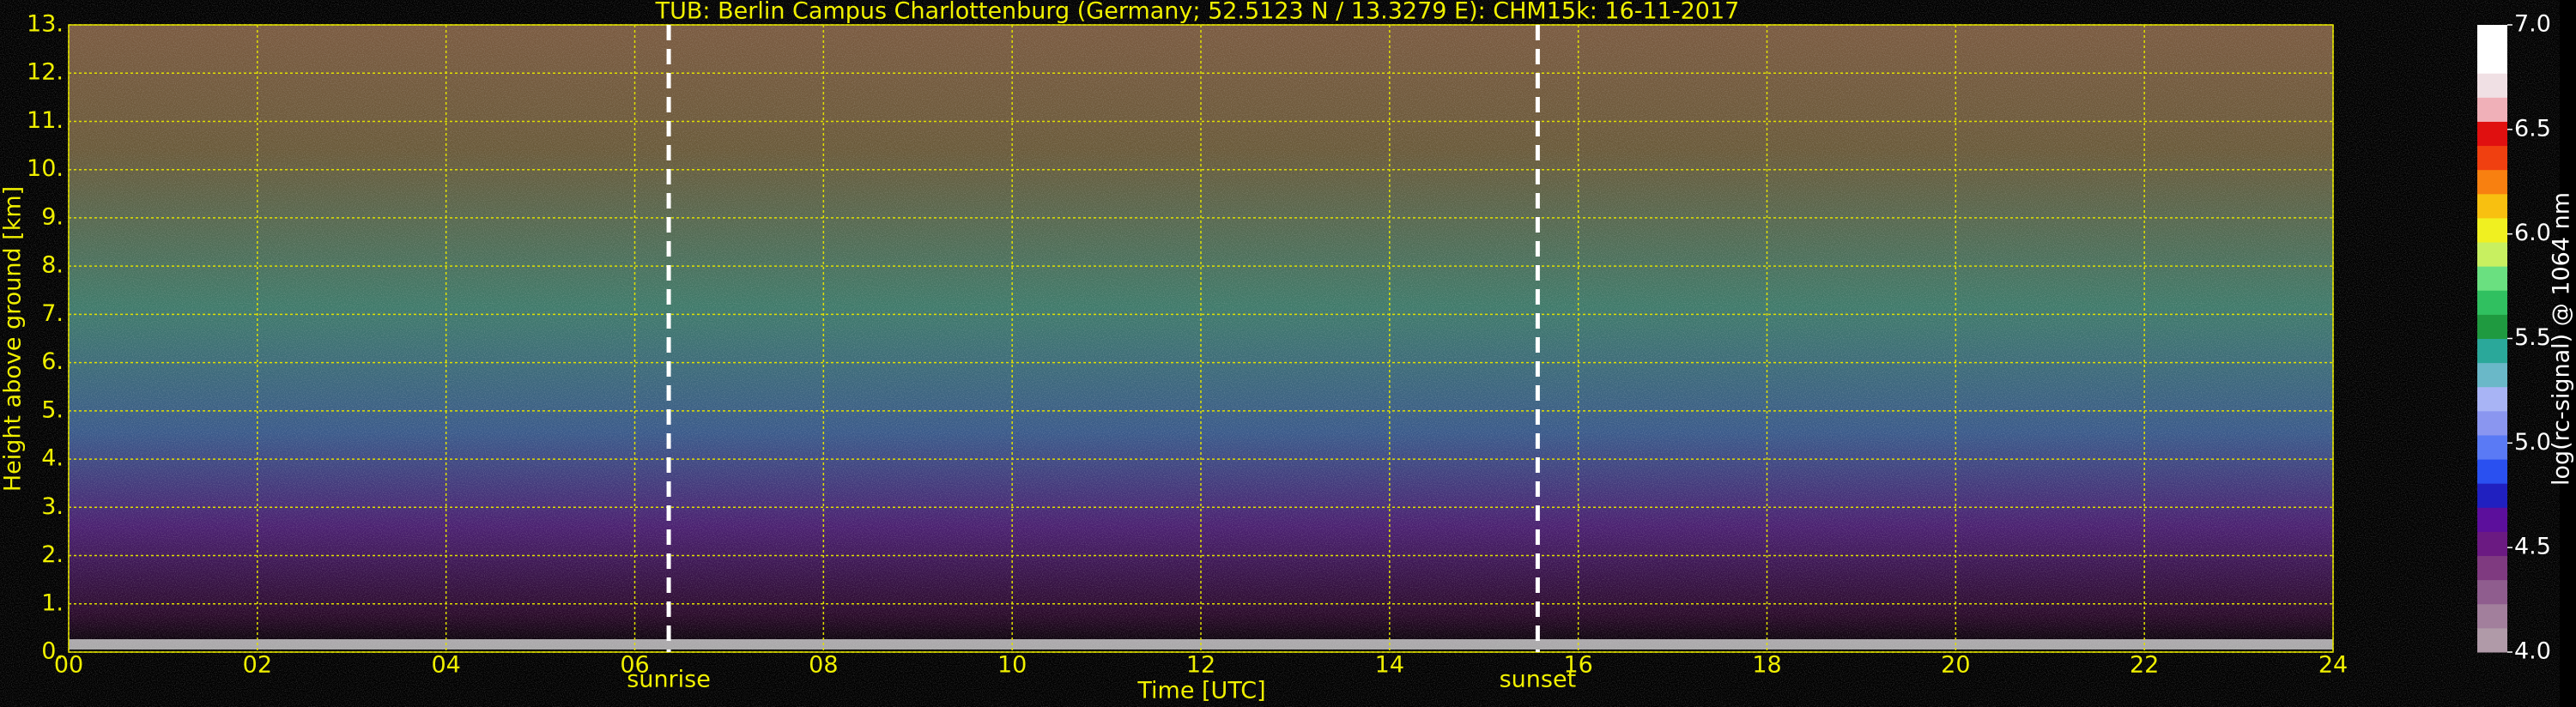 Image resolution: width=2576 pixels, height=707 pixels. What do you see at coordinates (1200, 666) in the screenshot?
I see `x-tick-label: 12` at bounding box center [1200, 666].